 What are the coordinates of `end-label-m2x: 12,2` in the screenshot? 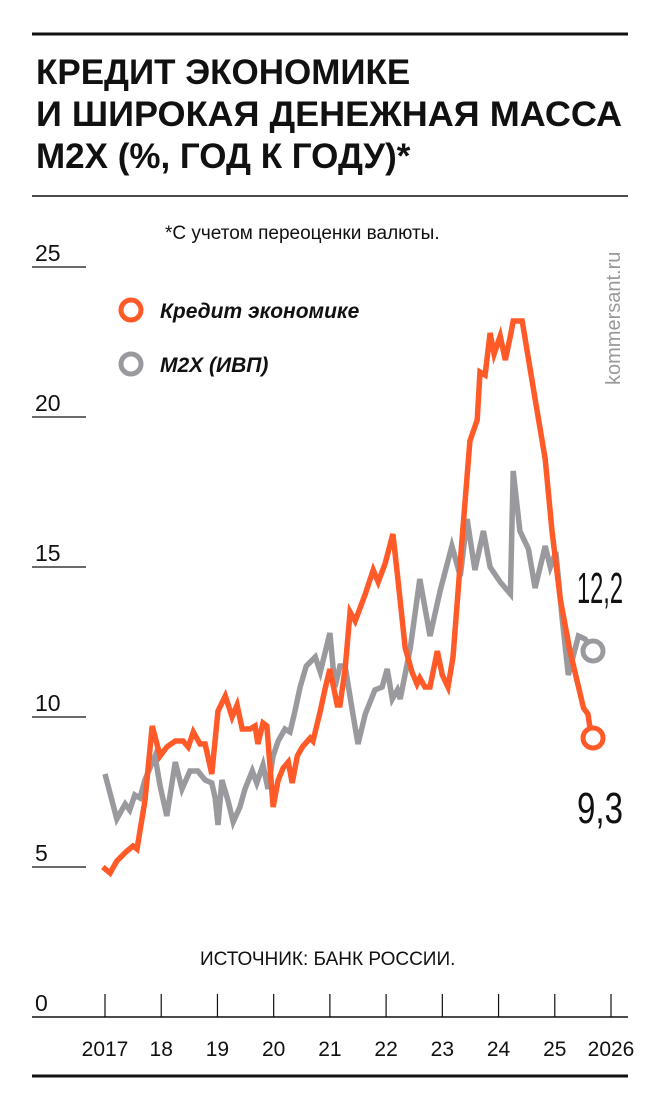 It's located at (600, 588).